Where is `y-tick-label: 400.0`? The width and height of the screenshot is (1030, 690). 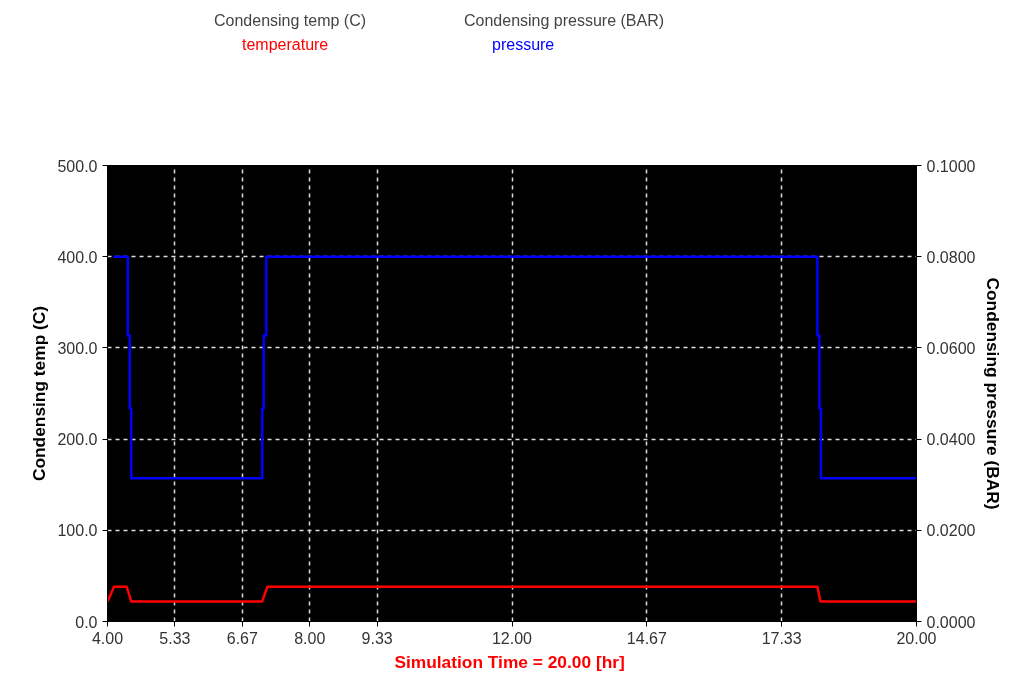 y-tick-label: 400.0 is located at coordinates (77, 257).